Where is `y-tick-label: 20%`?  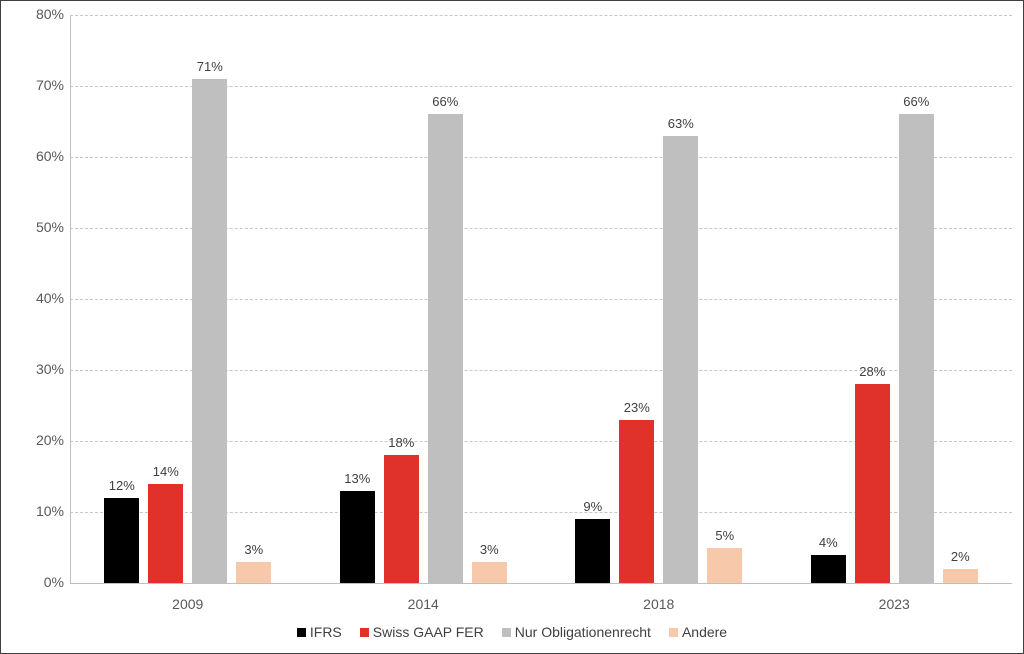 y-tick-label: 20% is located at coordinates (49, 440).